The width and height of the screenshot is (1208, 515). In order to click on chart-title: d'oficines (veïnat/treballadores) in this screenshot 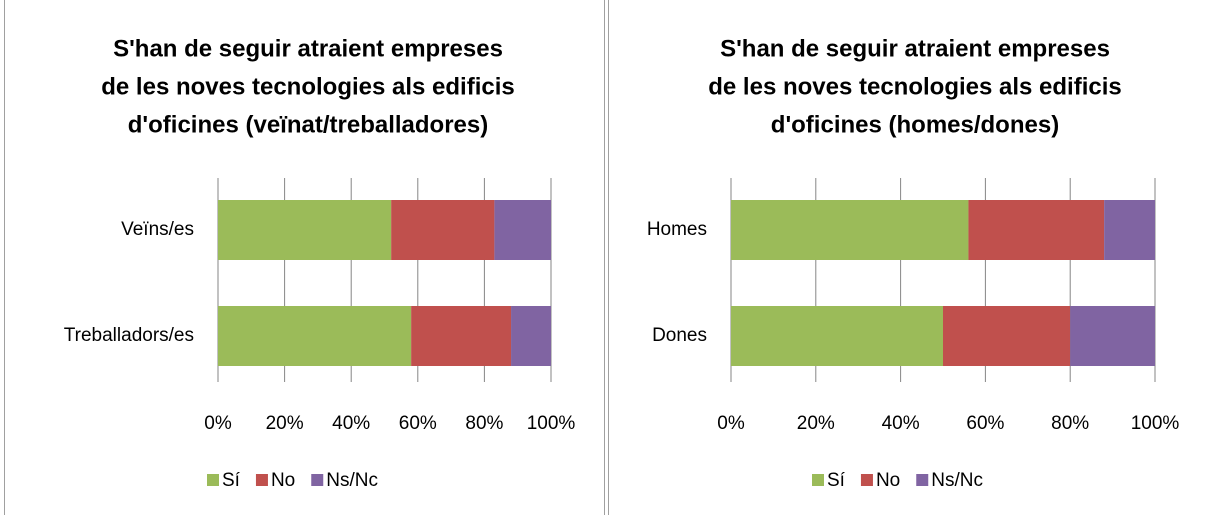, I will do `click(308, 124)`.